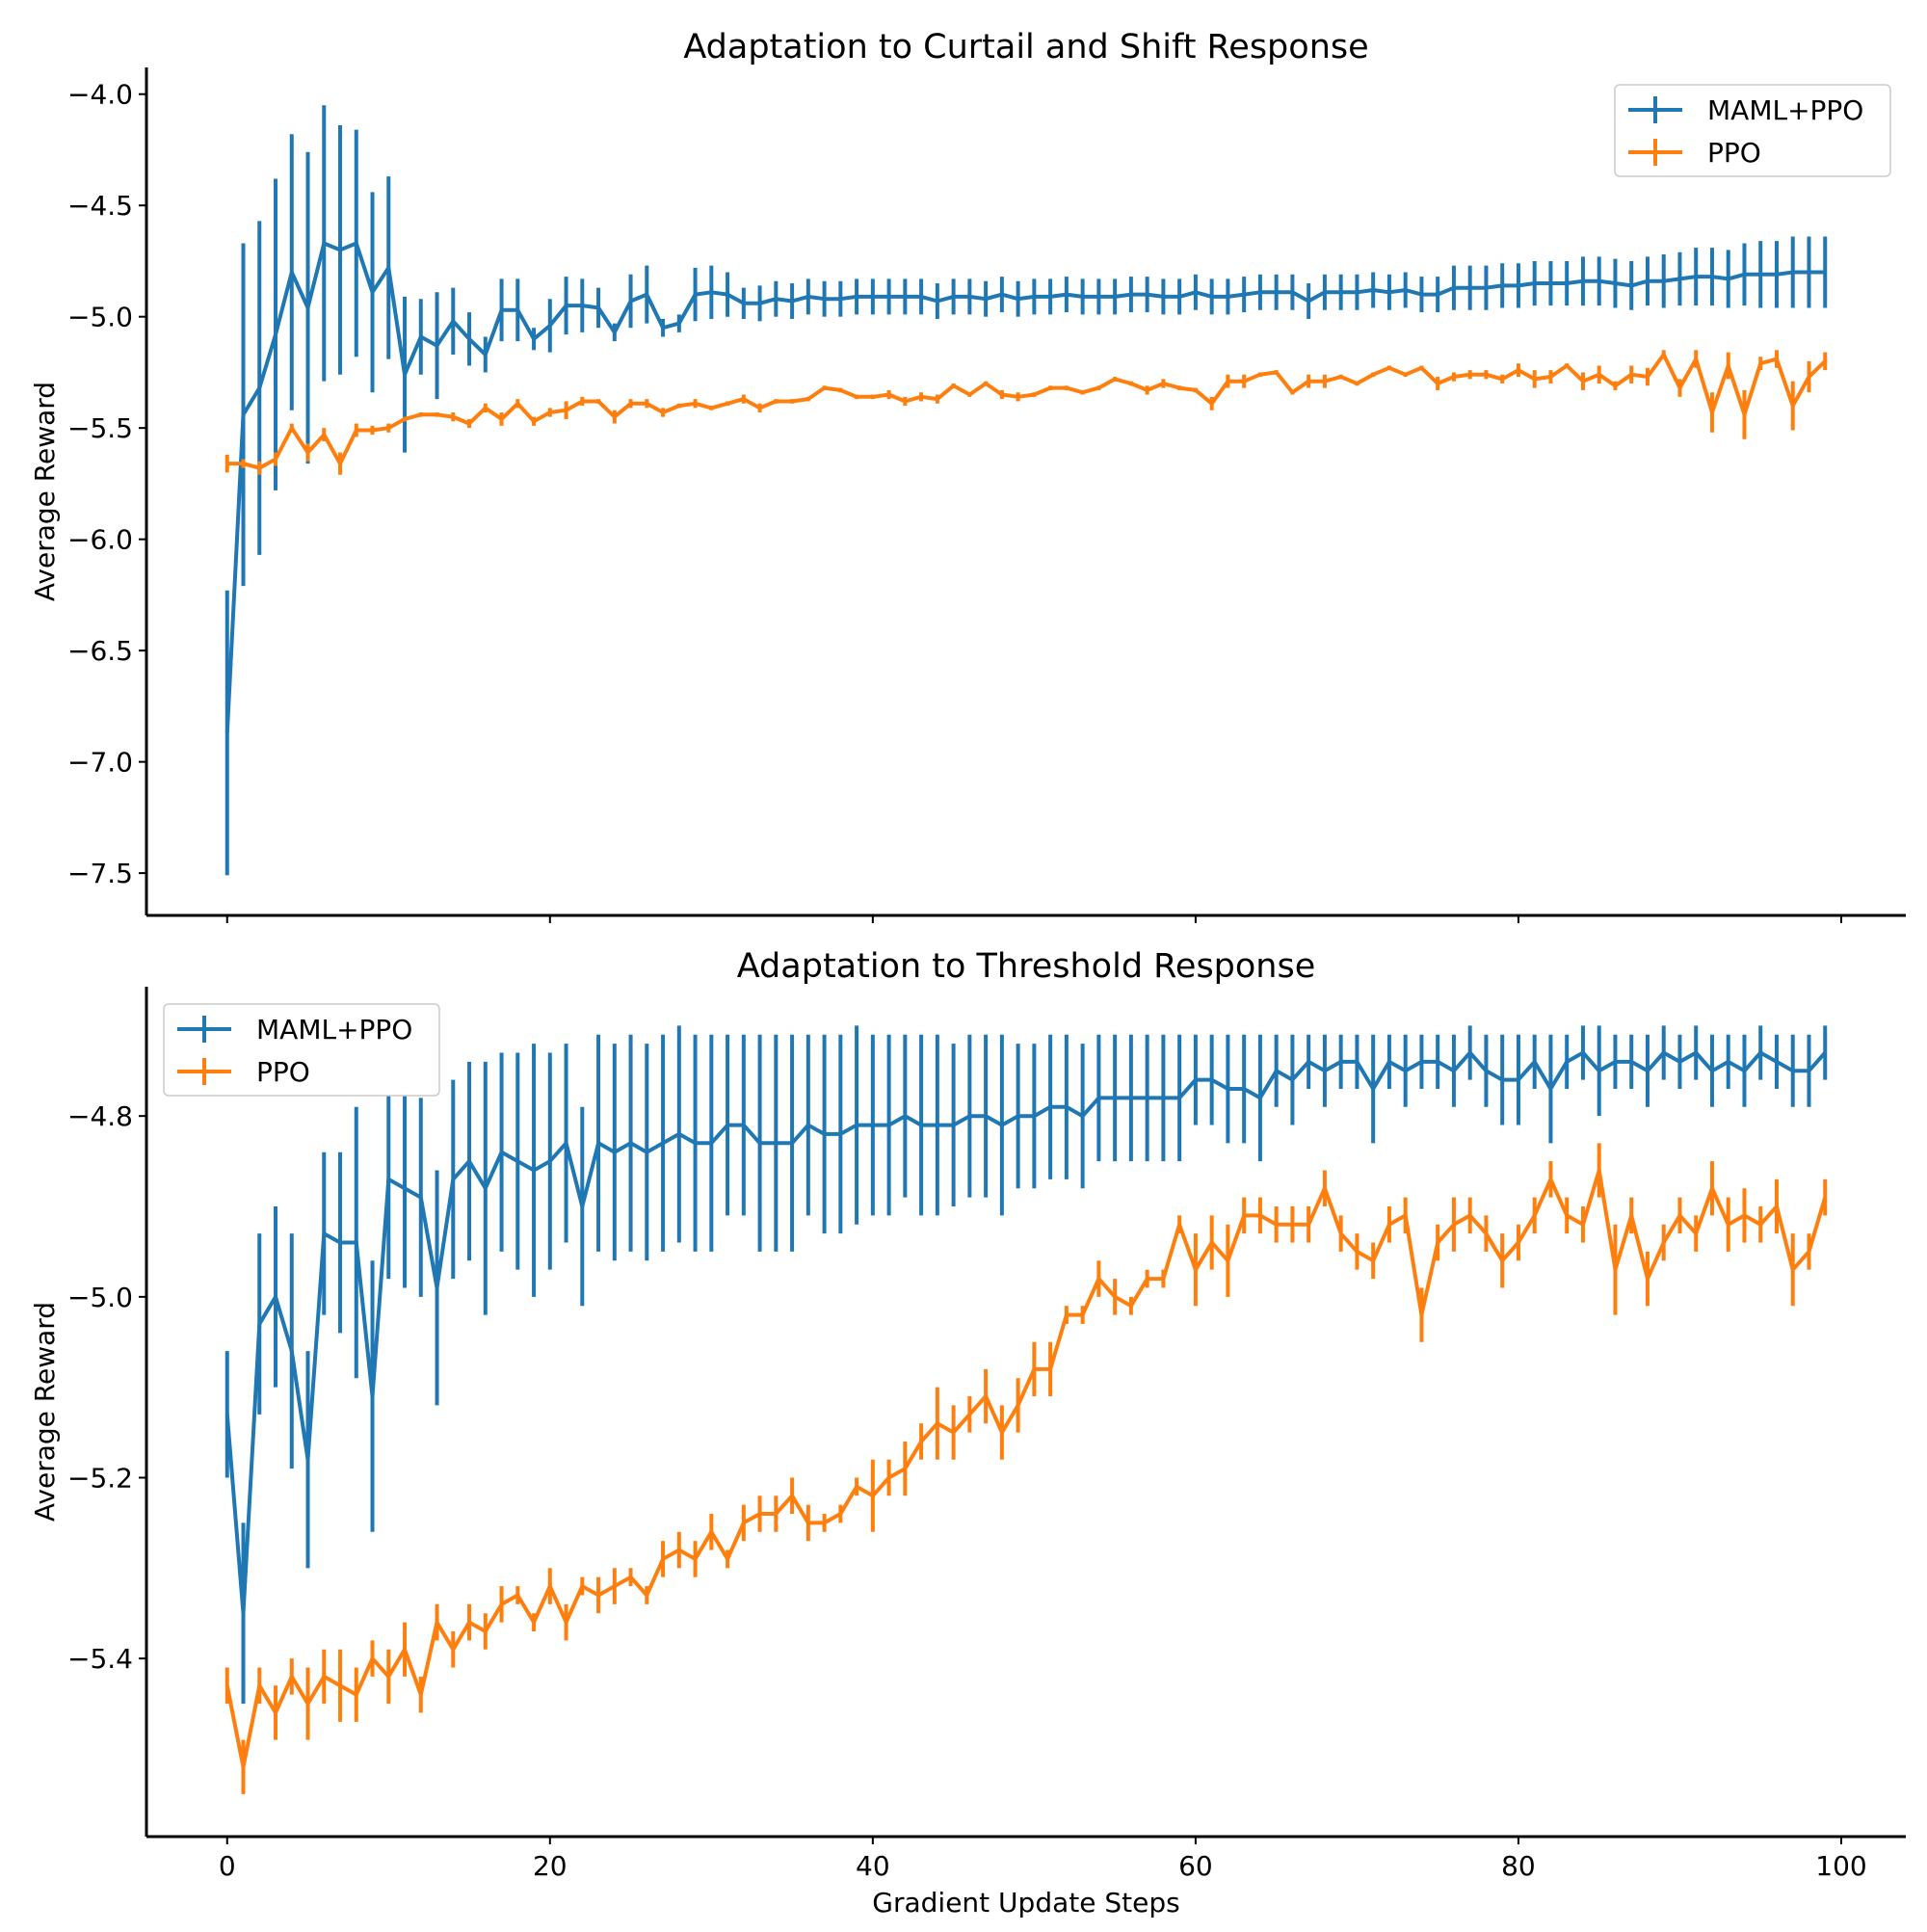 The width and height of the screenshot is (1927, 1932). I want to click on x-tick-label: 60, so click(1195, 1866).